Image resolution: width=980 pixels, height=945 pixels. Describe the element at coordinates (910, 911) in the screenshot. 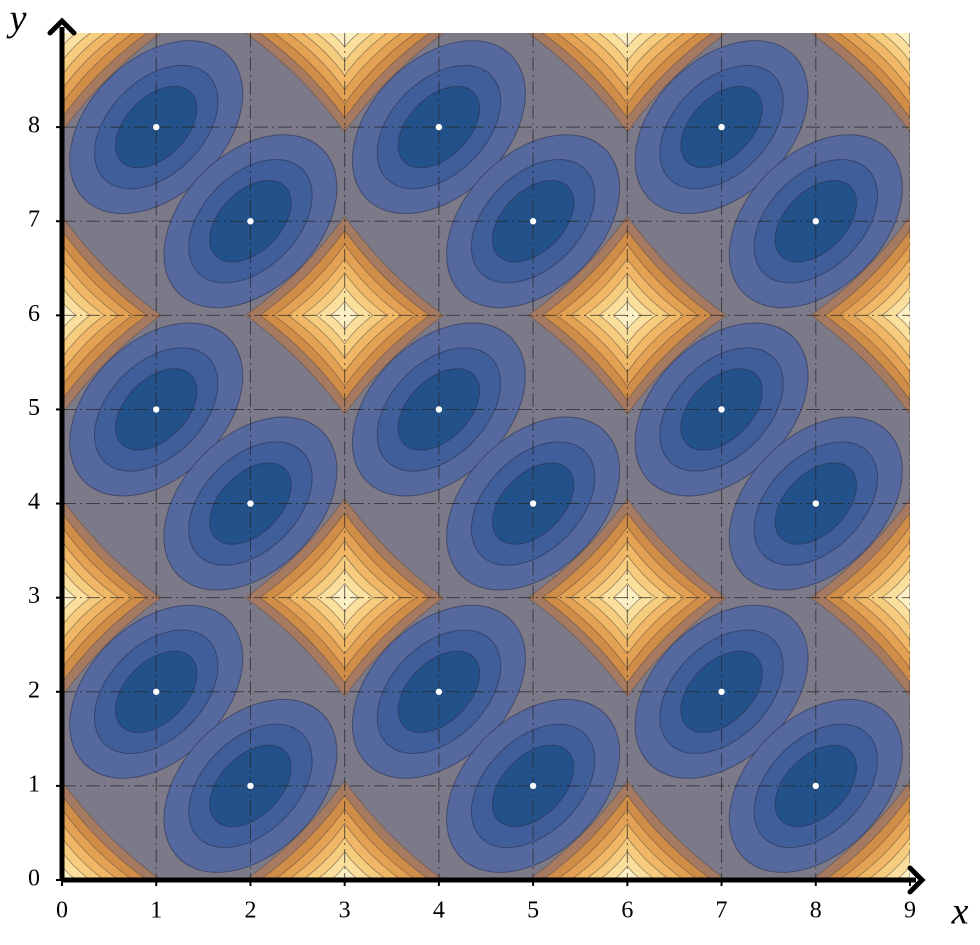

I see `x-tick-label: 9` at that location.